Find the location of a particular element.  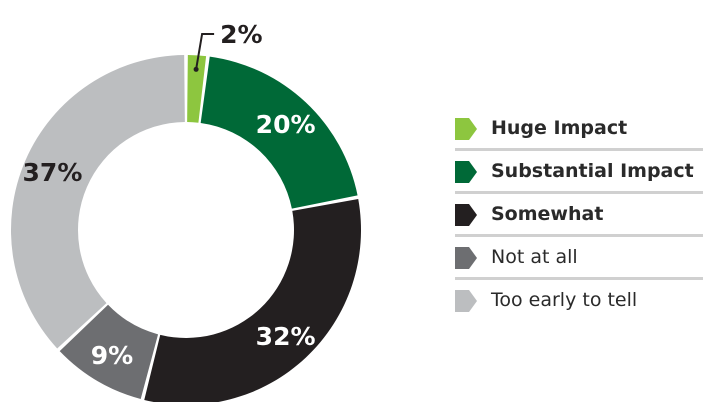

legend-item-not-at-all: Not at all is located at coordinates (579, 259).